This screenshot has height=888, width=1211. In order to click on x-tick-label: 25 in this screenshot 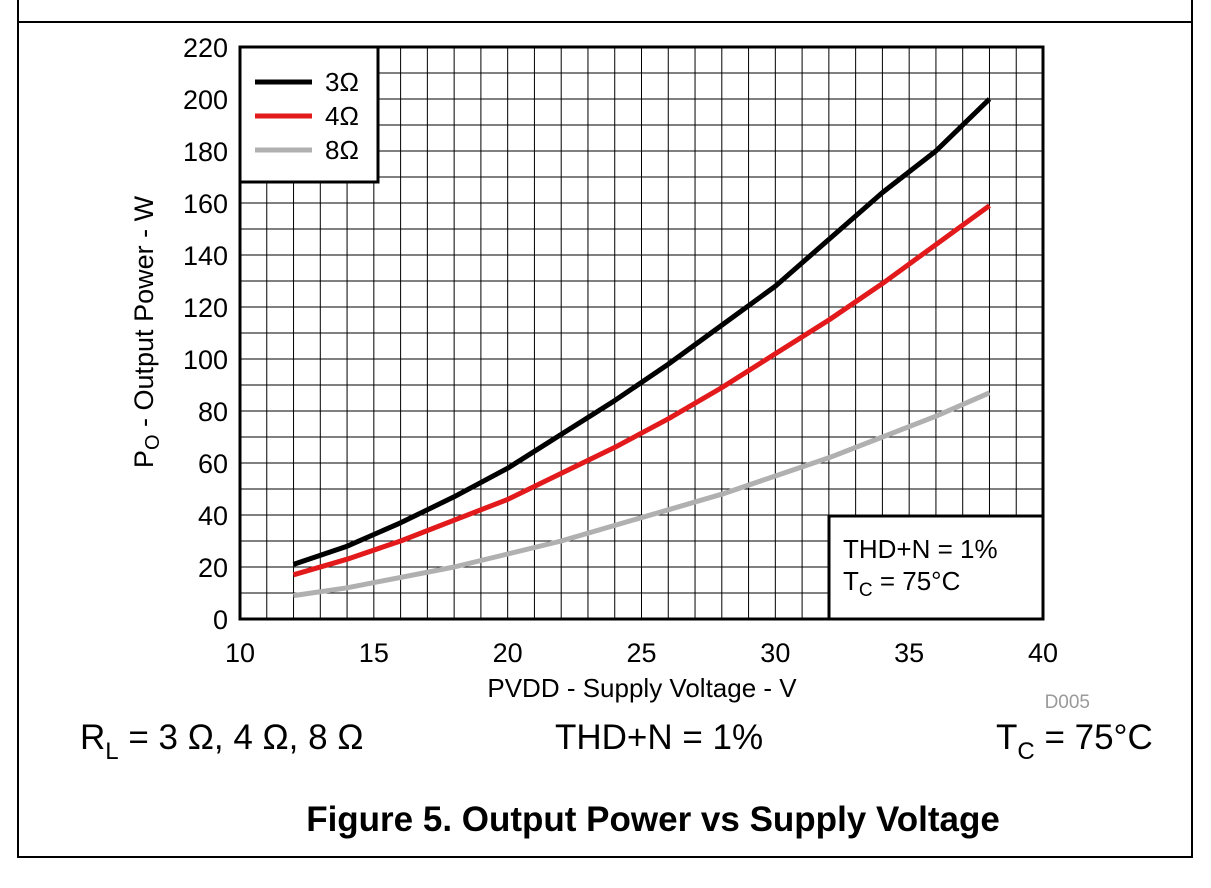, I will do `click(641, 653)`.